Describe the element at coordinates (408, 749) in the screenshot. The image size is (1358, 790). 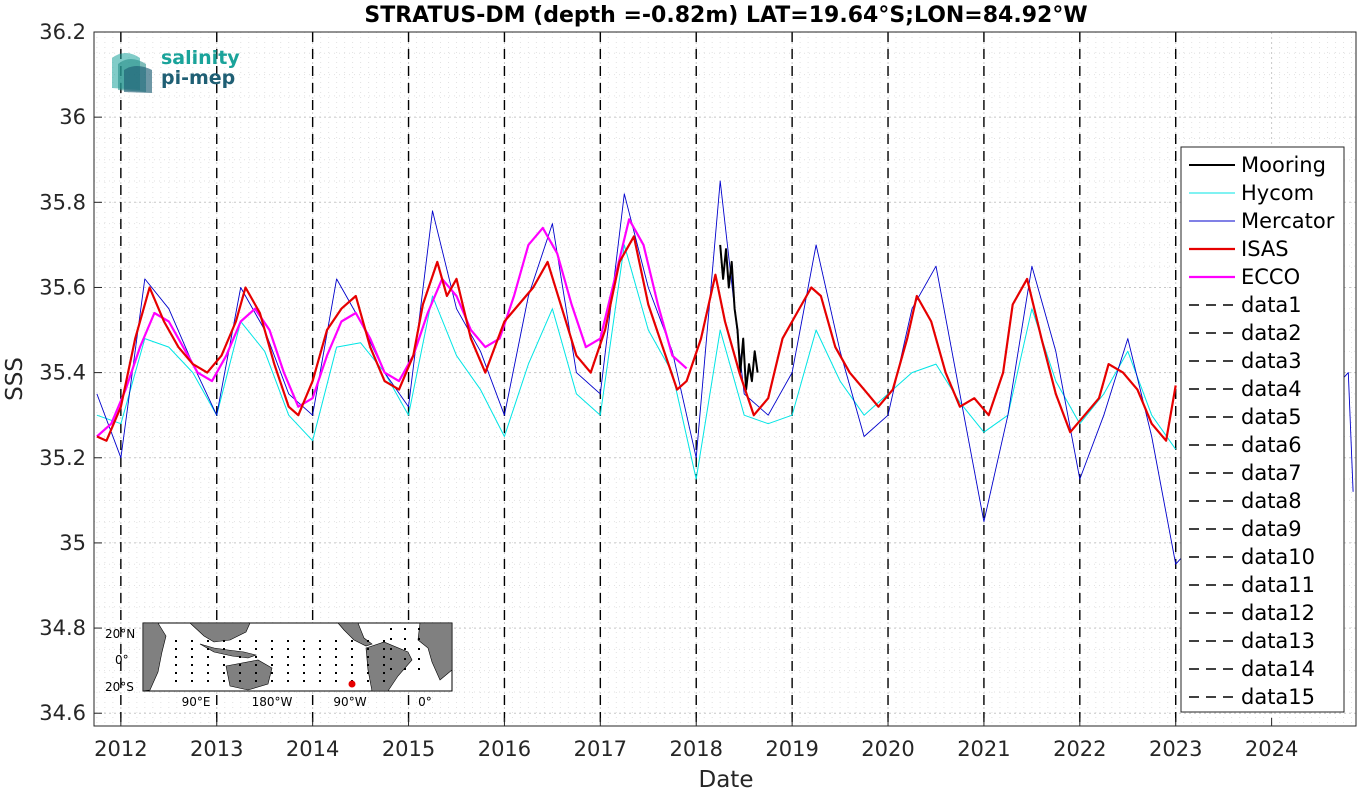
I see `x-tick-label: 2015` at that location.